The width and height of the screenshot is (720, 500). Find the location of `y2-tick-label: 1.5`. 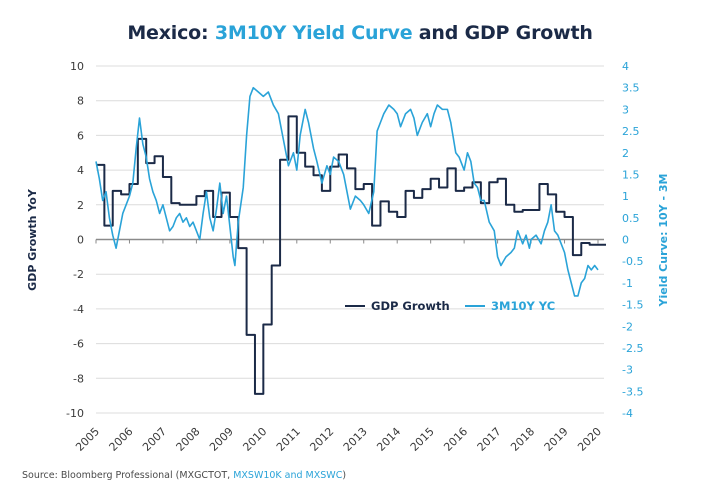

y2-tick-label: 1.5 is located at coordinates (631, 174).